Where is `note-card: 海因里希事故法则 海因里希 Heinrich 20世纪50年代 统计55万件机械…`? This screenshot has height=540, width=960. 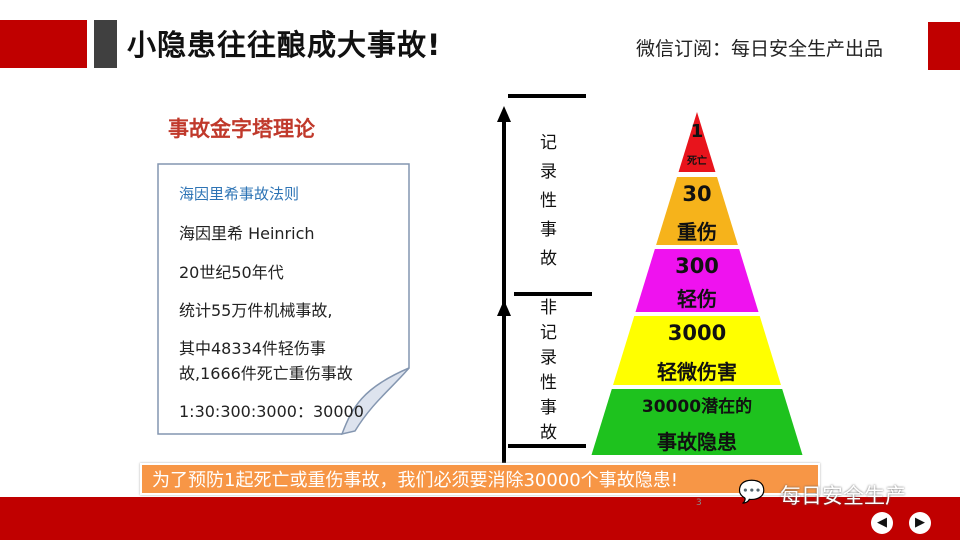 note-card: 海因里希事故法则 海因里希 Heinrich 20世纪50年代 统计55万件机械… is located at coordinates (283, 299).